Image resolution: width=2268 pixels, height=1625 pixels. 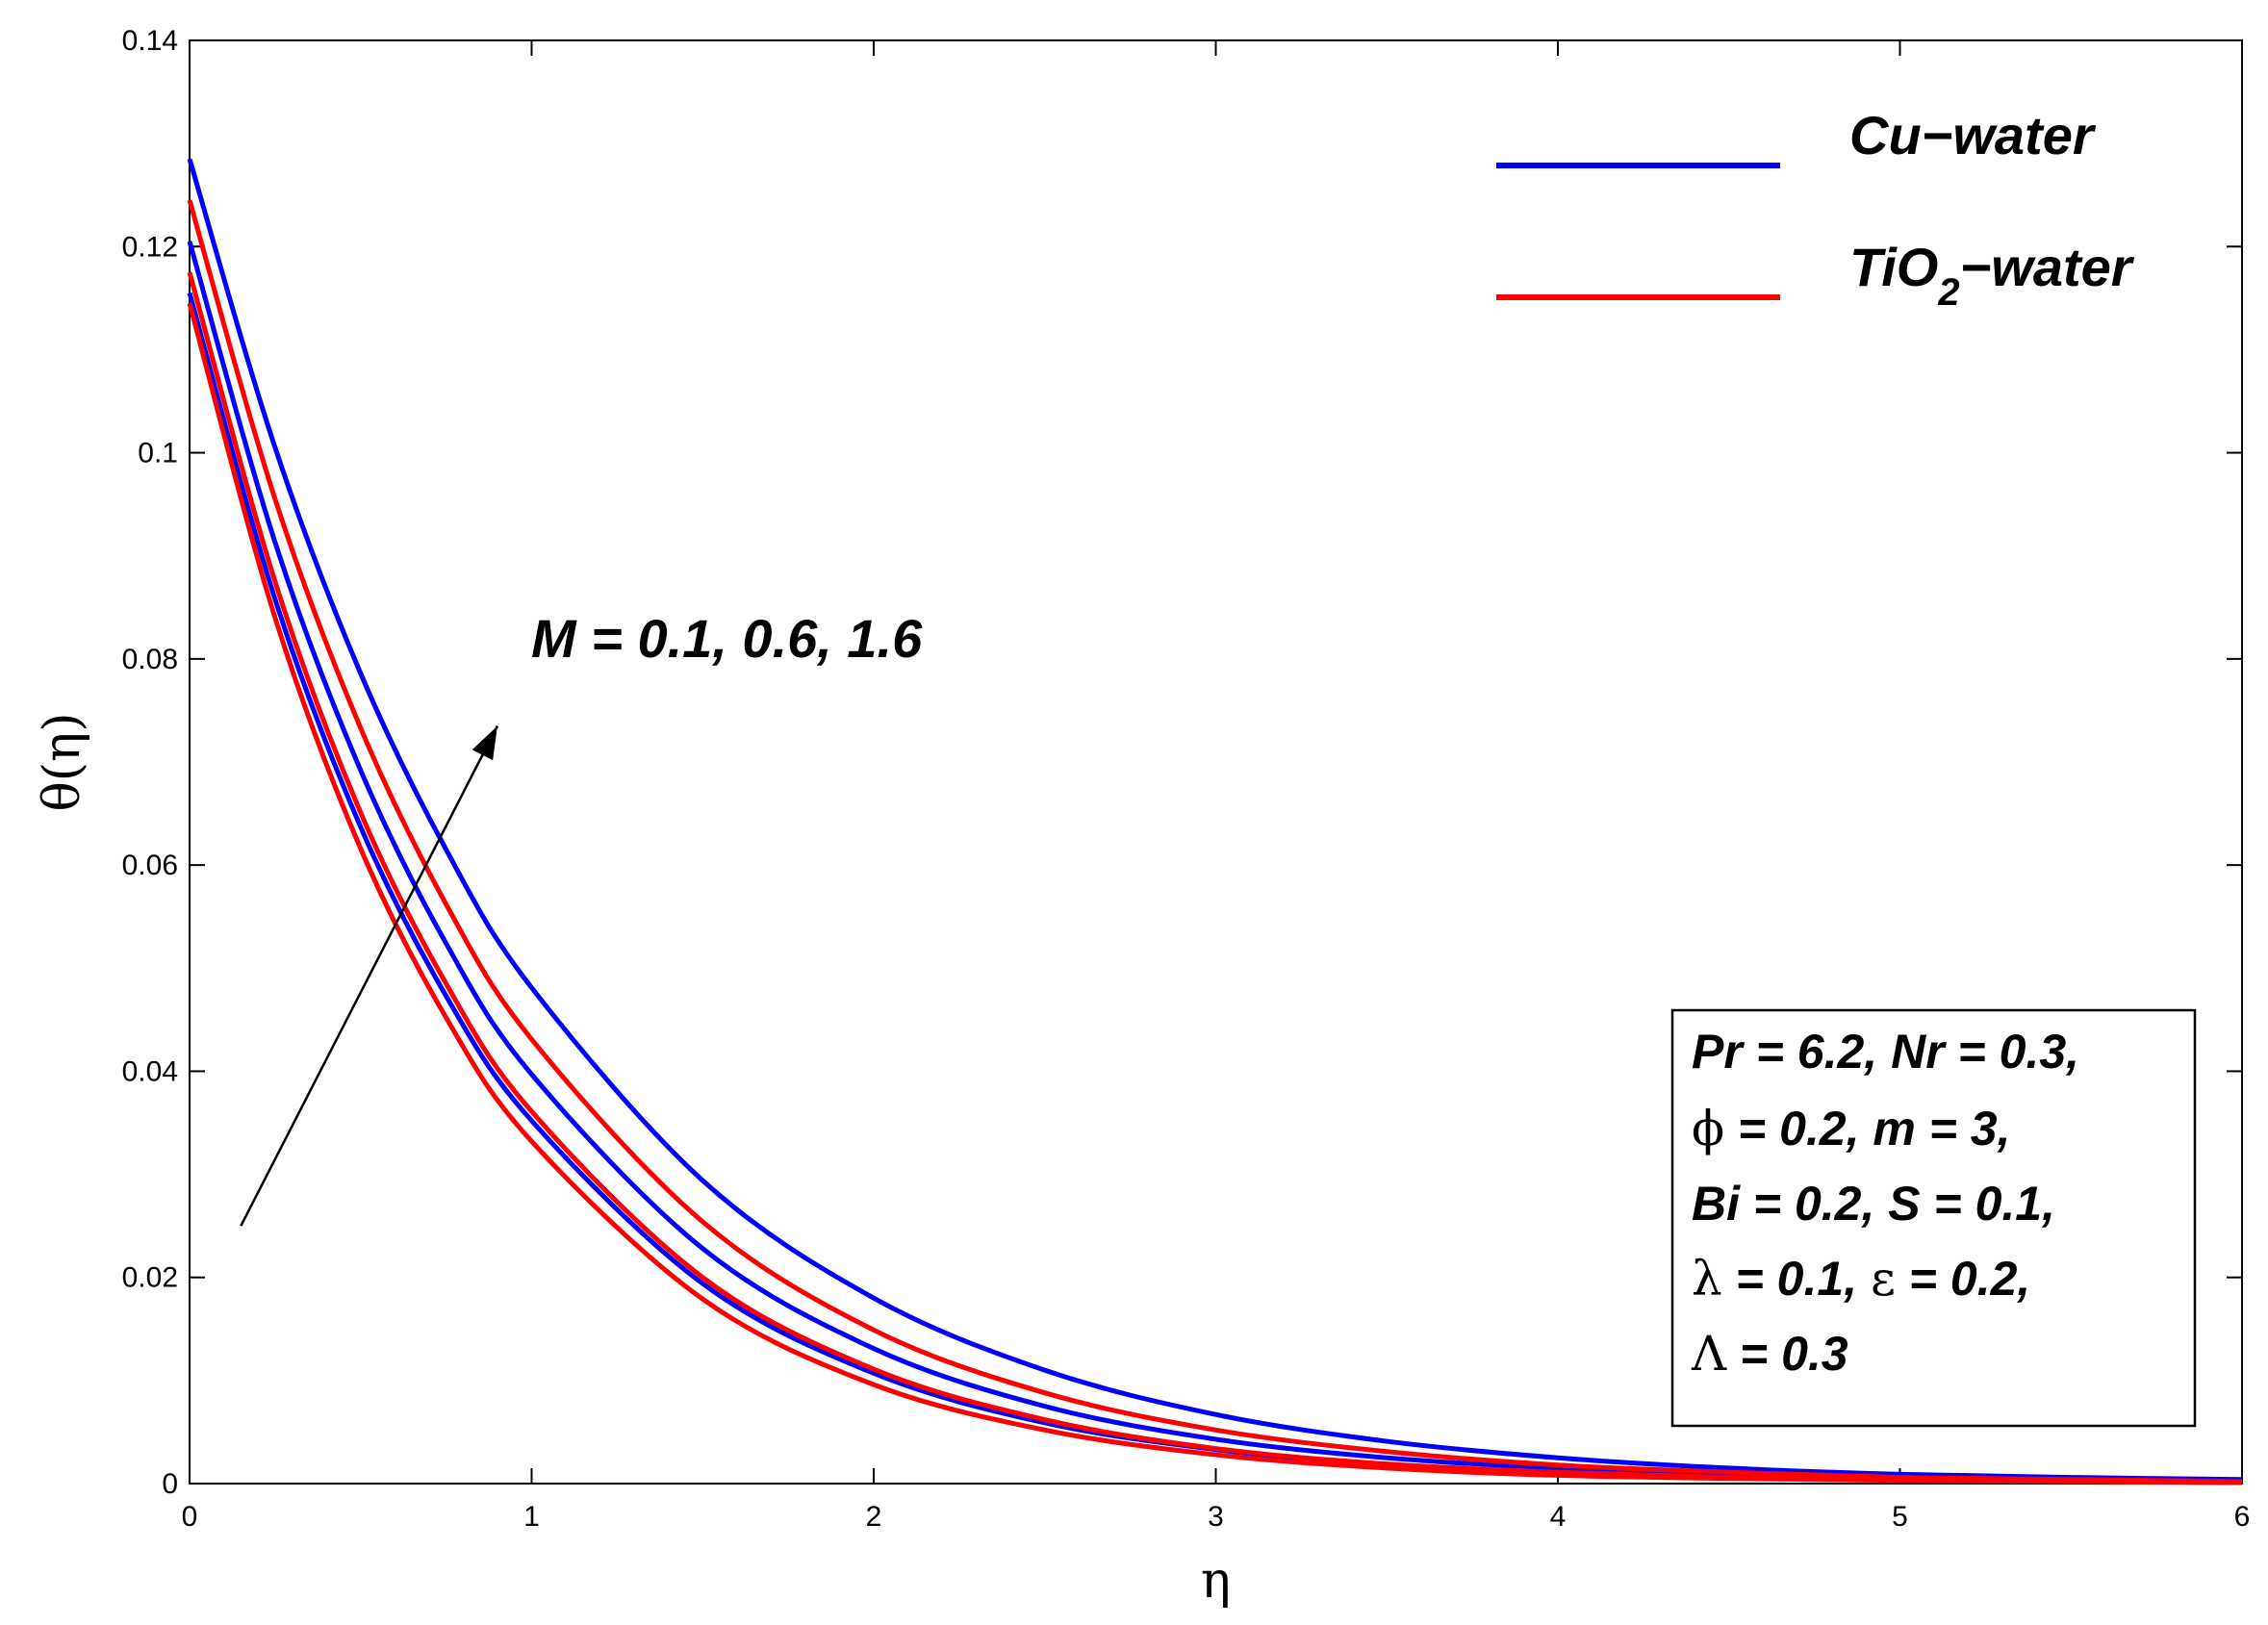 I want to click on legend-label-1: Cu−water, so click(x=1973, y=135).